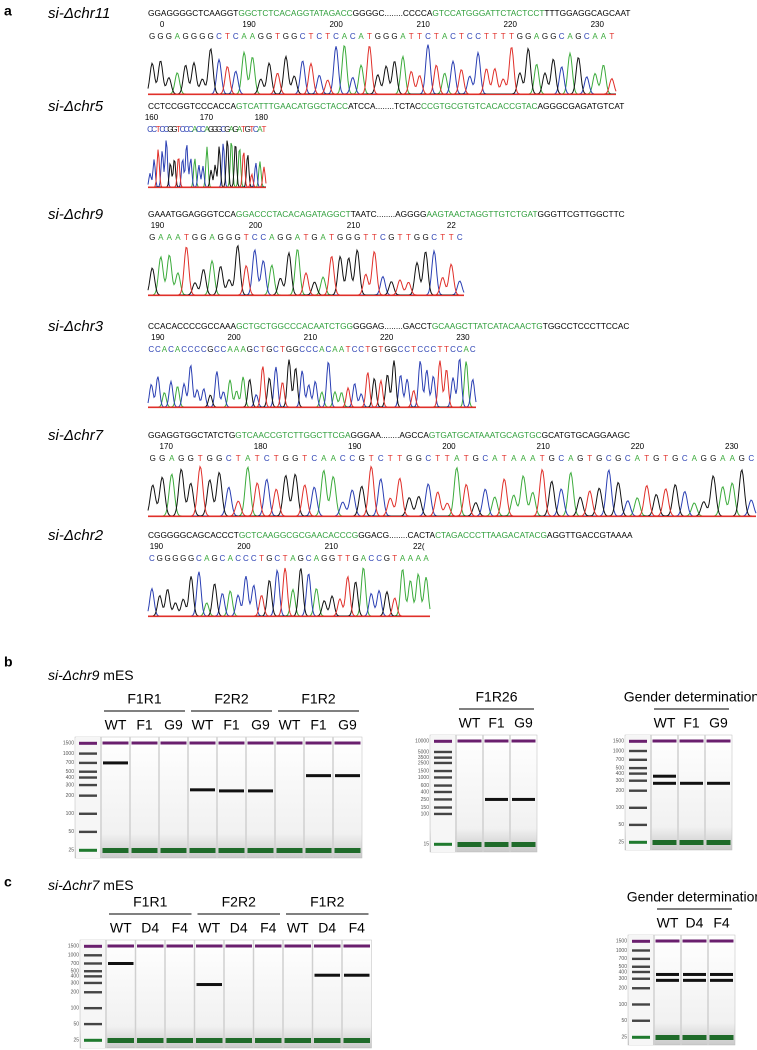 The height and width of the screenshot is (1050, 757). Describe the element at coordinates (234, 337) in the screenshot. I see `position-tick: 200` at that location.